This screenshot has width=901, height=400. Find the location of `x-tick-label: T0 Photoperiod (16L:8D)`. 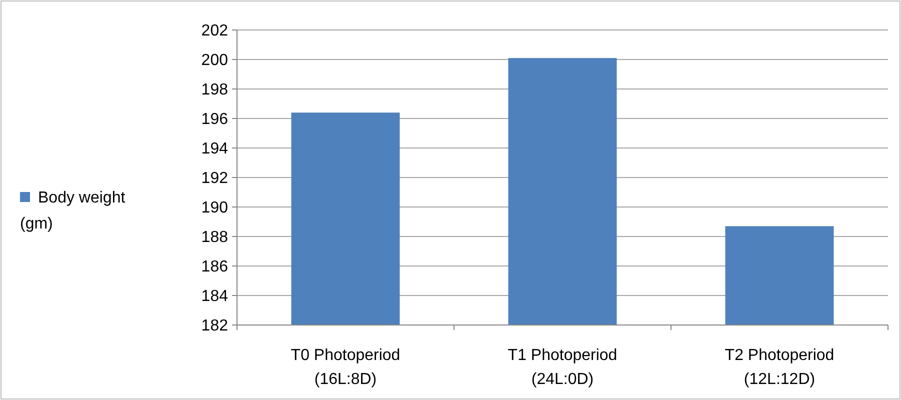

x-tick-label: T0 Photoperiod (16L:8D) is located at coordinates (345, 367).